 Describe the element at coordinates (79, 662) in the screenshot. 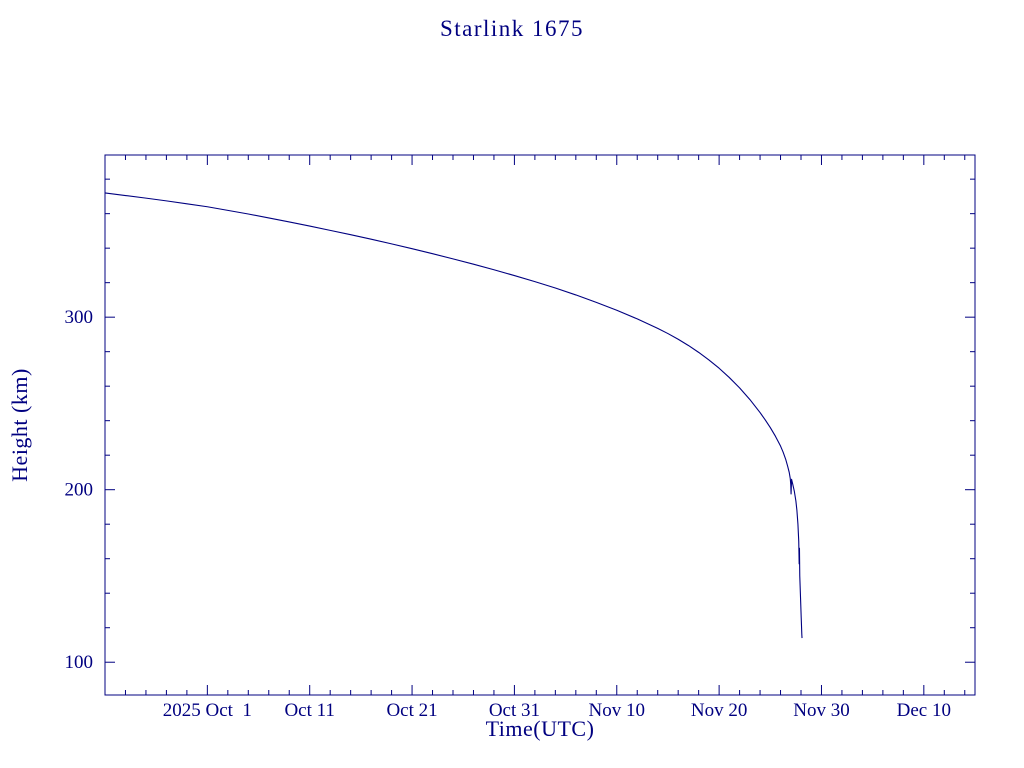

I see `y-tick-label: 100` at that location.